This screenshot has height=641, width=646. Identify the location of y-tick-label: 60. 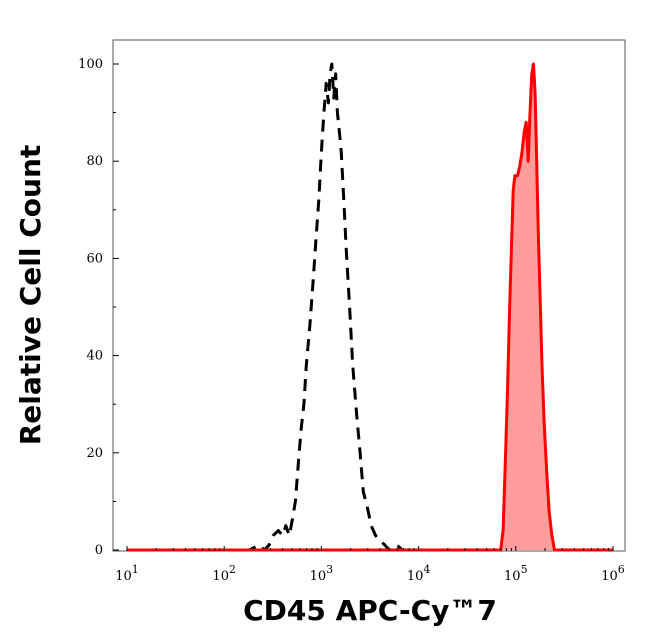
(94, 258).